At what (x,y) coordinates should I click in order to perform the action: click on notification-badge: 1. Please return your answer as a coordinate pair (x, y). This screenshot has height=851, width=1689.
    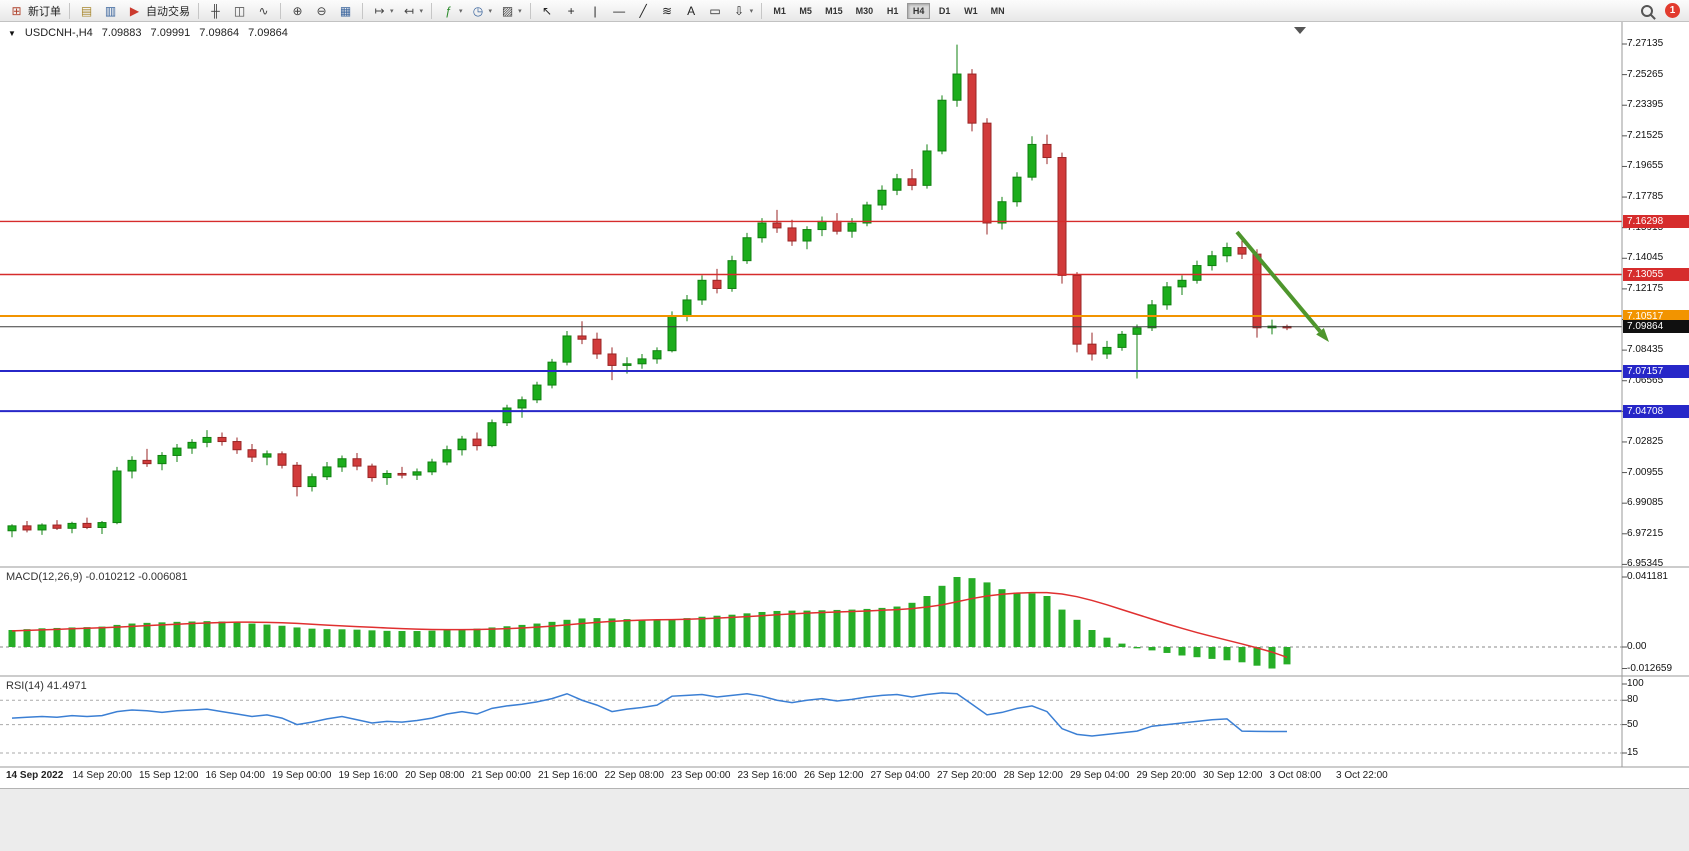
    Looking at the image, I should click on (1672, 10).